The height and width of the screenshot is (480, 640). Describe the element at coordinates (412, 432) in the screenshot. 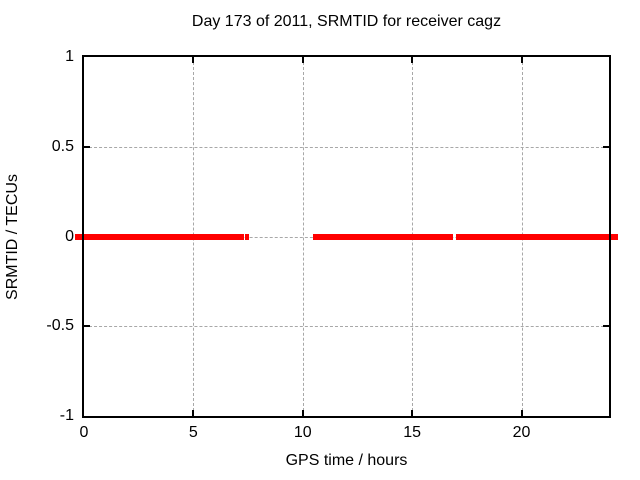

I see `x-tick-label: 15` at that location.